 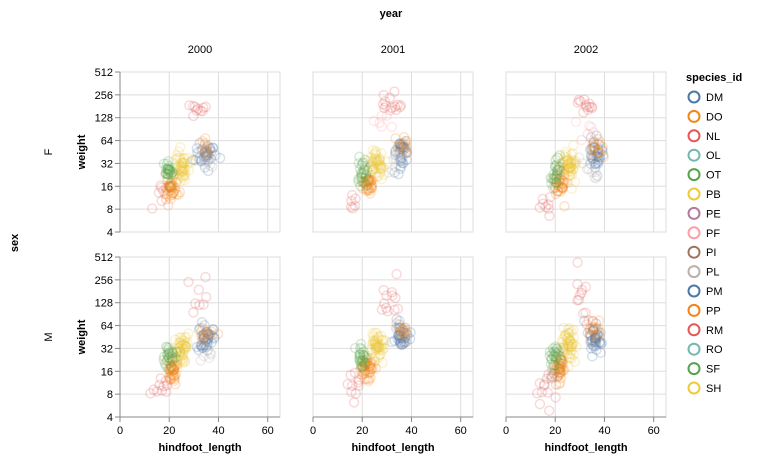 I want to click on legend-label-pm: PM, so click(x=714, y=292).